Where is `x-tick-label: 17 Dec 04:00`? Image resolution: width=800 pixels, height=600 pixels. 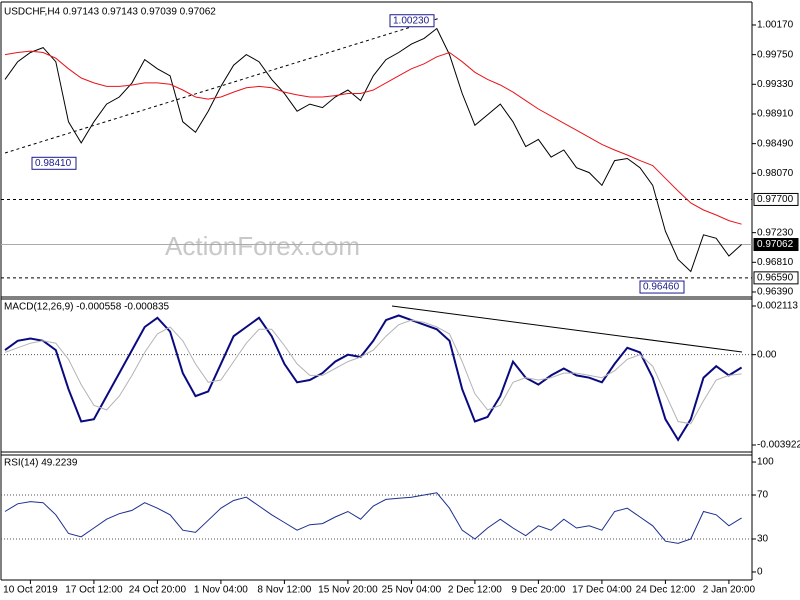 x-tick-label: 17 Dec 04:00 is located at coordinates (602, 590).